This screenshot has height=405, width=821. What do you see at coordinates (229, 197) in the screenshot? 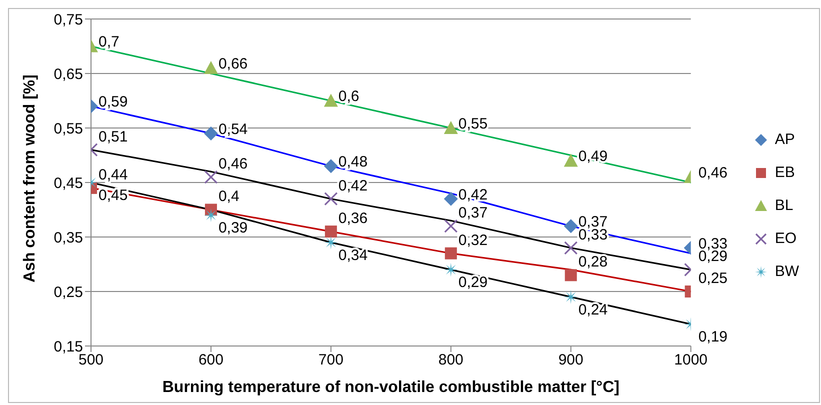
I see `data-label: 0,4` at bounding box center [229, 197].